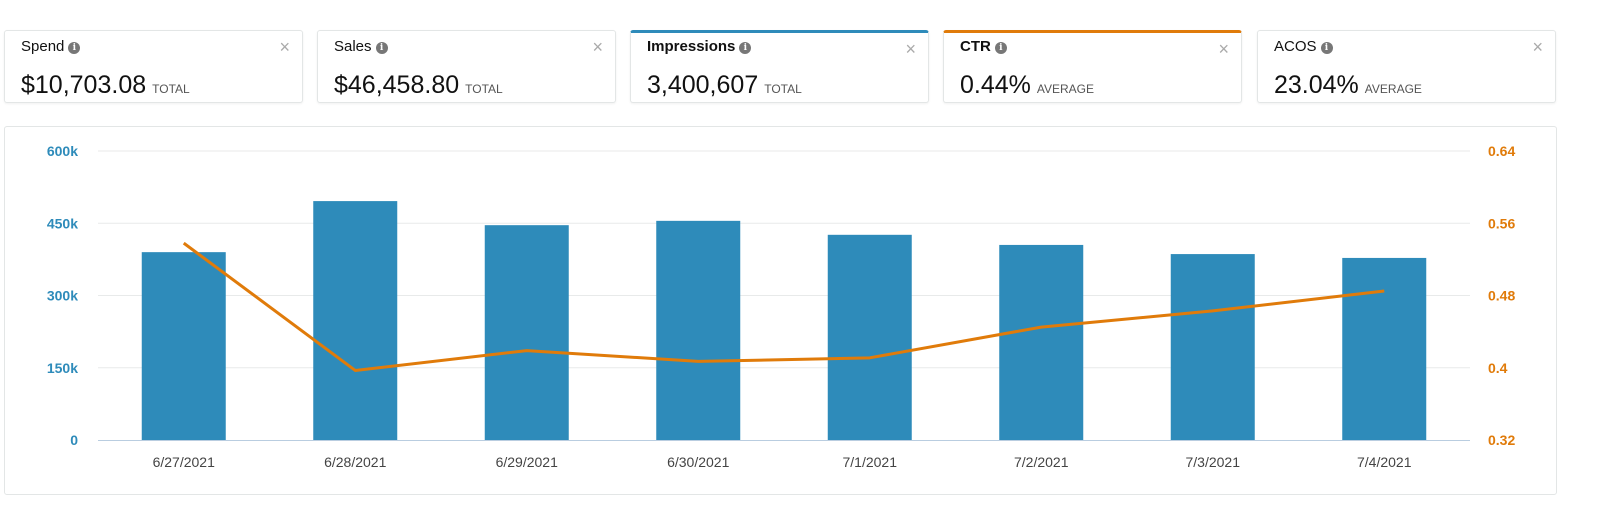  What do you see at coordinates (62, 368) in the screenshot?
I see `left-tick-label: 150k` at bounding box center [62, 368].